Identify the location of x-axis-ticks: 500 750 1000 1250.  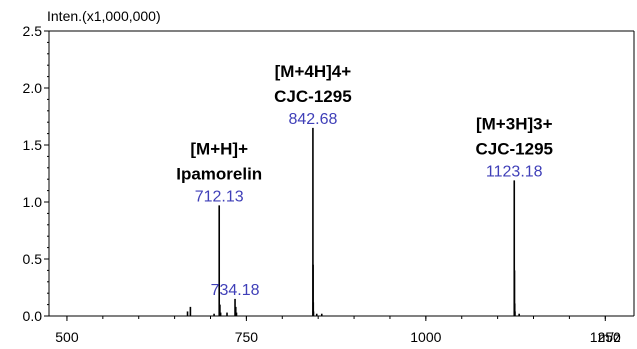
(338, 330).